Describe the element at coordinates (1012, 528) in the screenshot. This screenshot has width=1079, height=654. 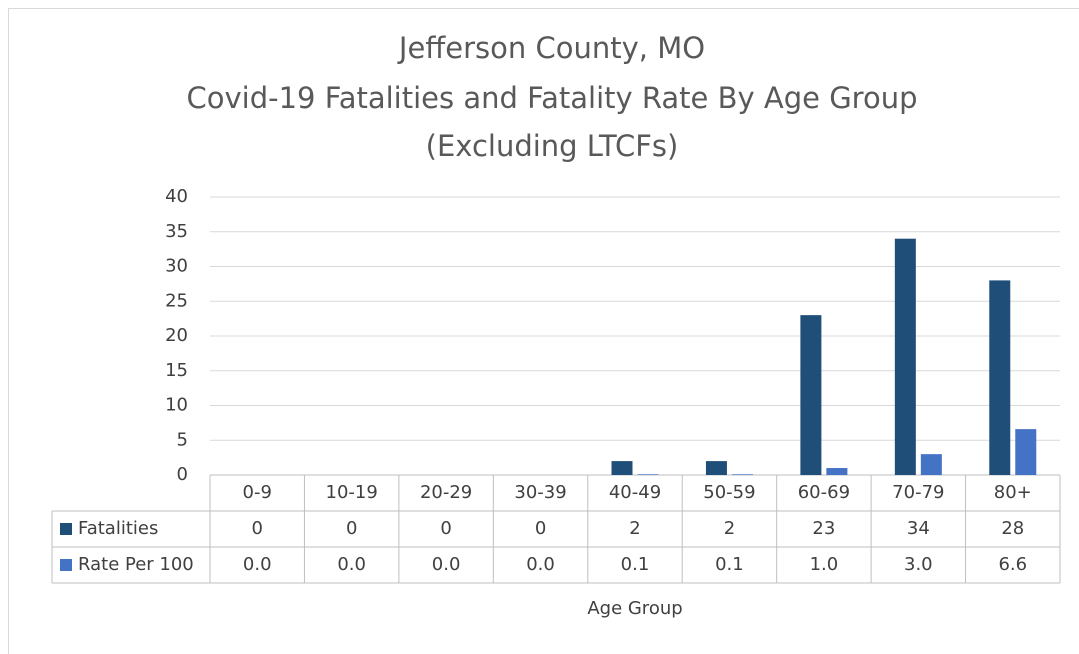
I see `table-value: 28` at that location.